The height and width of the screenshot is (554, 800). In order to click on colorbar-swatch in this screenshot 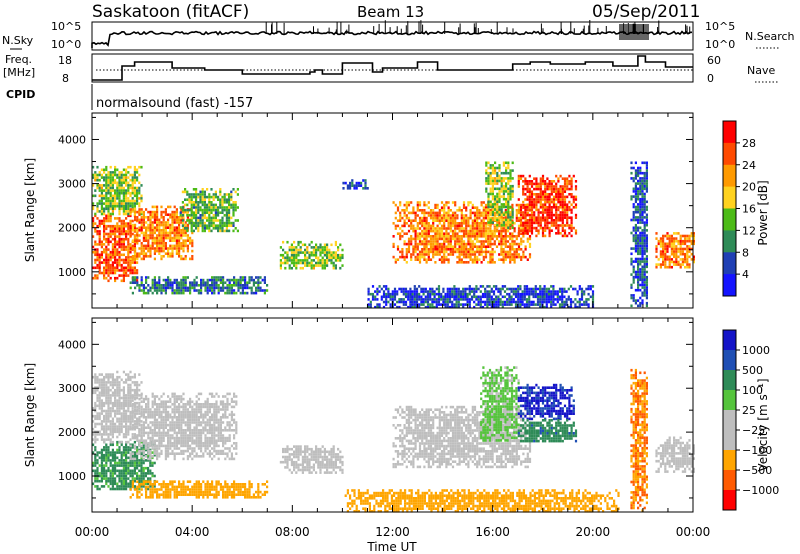, I will do `click(729, 176)`.